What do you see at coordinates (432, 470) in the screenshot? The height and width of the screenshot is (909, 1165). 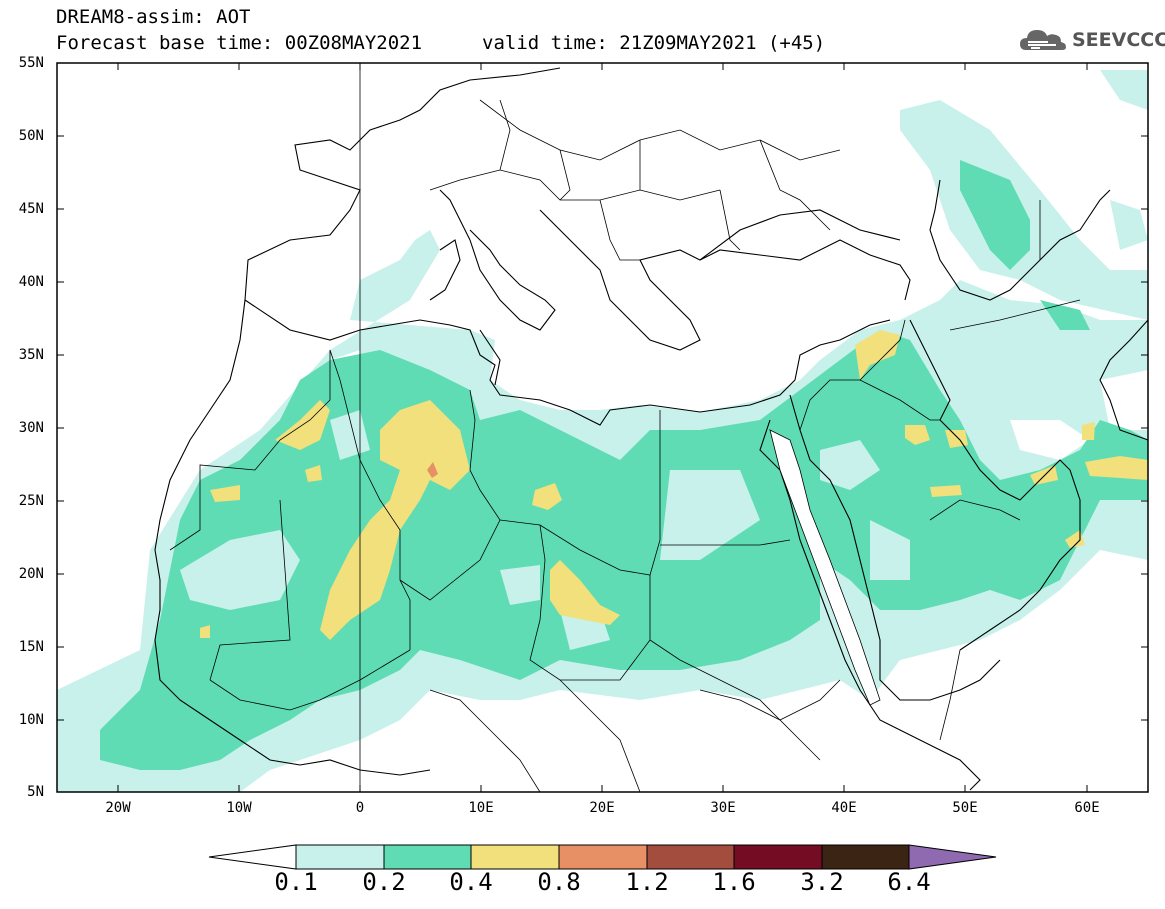 I see `aot-level-0.8` at bounding box center [432, 470].